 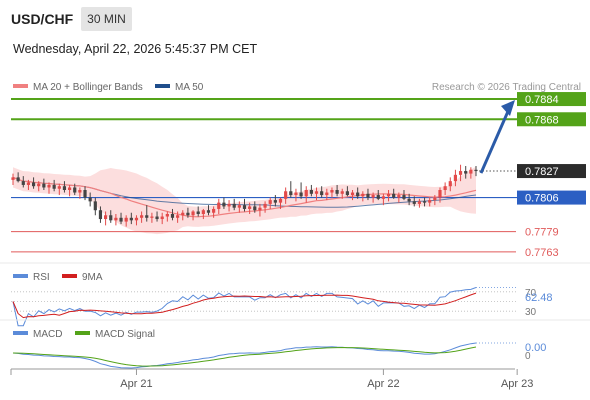 I want to click on timeframe-label: 30 MIN, so click(x=106, y=19).